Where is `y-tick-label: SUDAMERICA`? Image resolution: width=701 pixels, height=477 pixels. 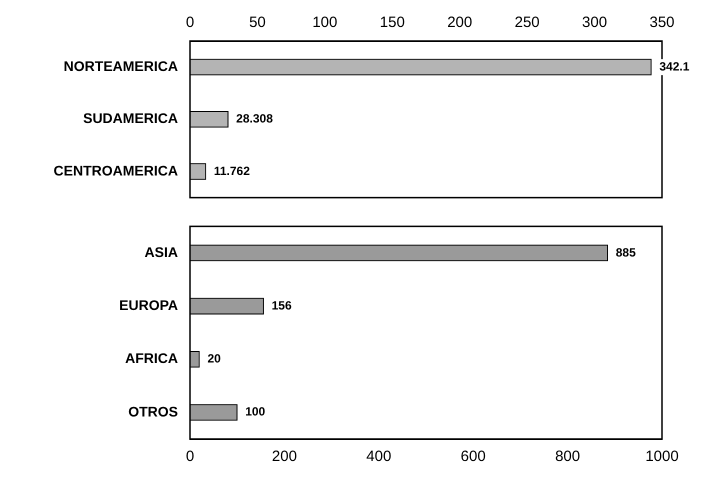 y-tick-label: SUDAMERICA is located at coordinates (130, 118).